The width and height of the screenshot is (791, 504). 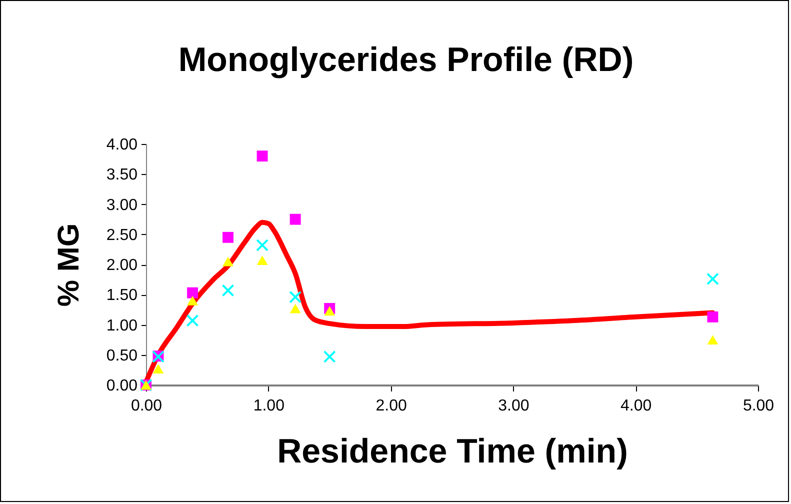 What do you see at coordinates (452, 451) in the screenshot?
I see `x-axis-title: Residence Time (min)` at bounding box center [452, 451].